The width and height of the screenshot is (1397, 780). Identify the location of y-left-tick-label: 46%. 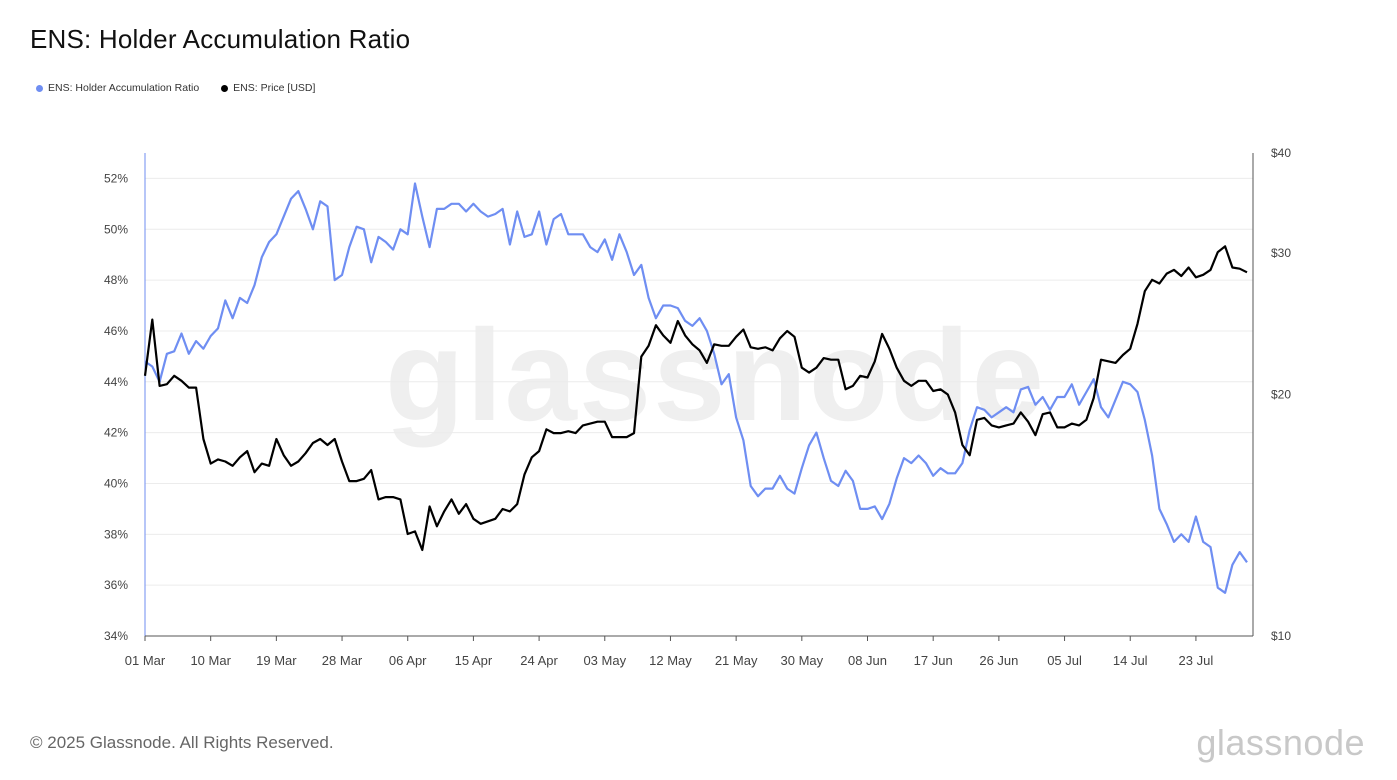
(116, 331).